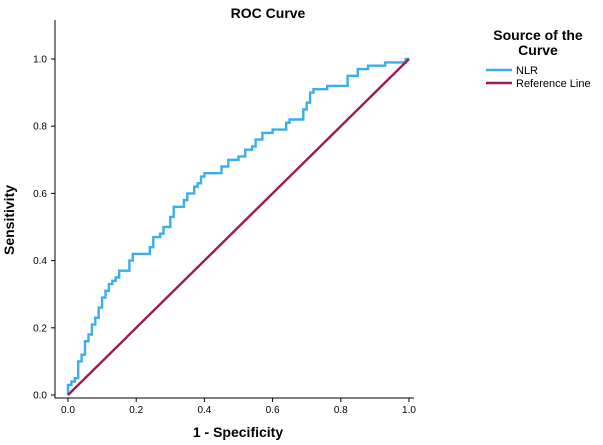 This screenshot has height=445, width=603. I want to click on x-tick-label: 0.8, so click(341, 410).